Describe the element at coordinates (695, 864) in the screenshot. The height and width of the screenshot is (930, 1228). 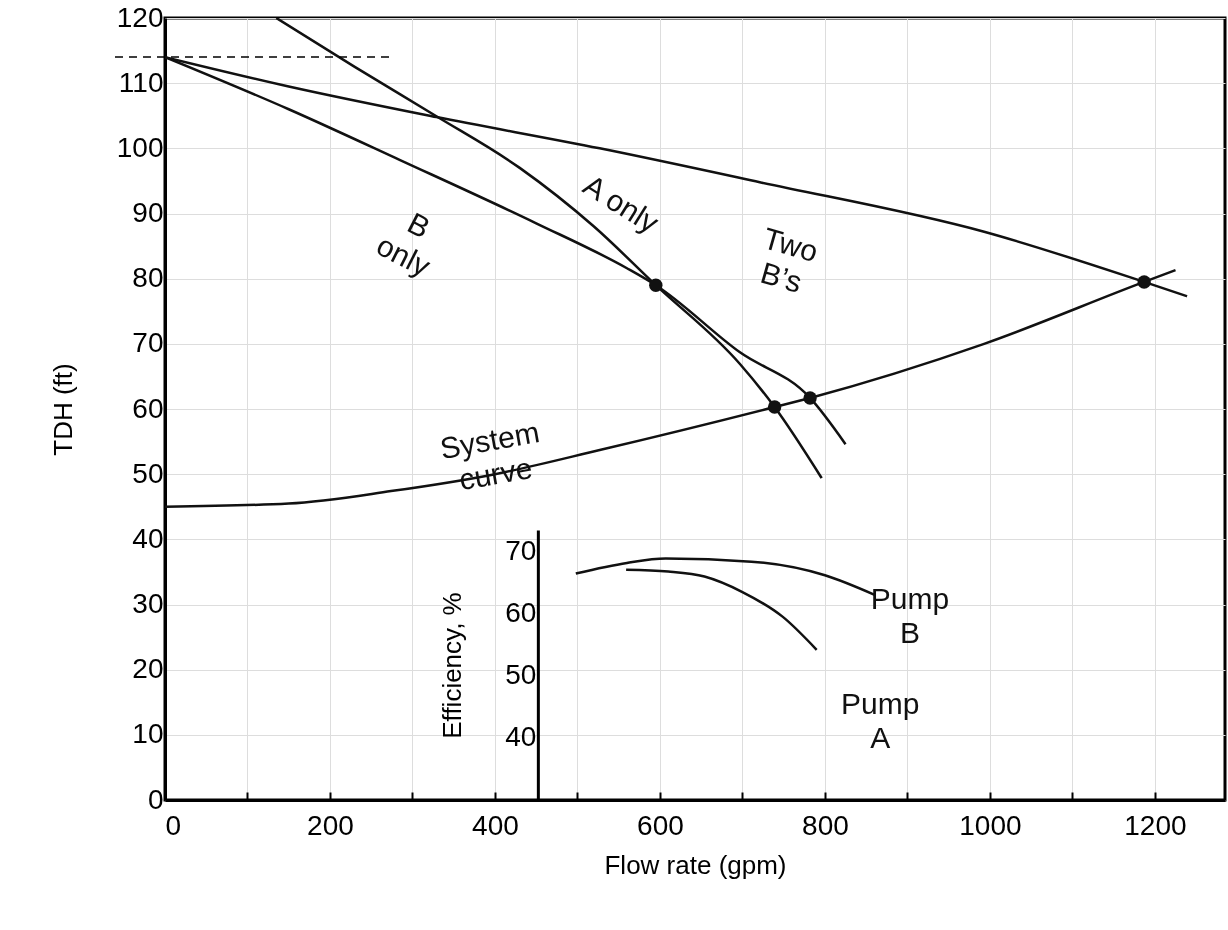
I see `x-axis-title: Flow rate (gpm)` at that location.